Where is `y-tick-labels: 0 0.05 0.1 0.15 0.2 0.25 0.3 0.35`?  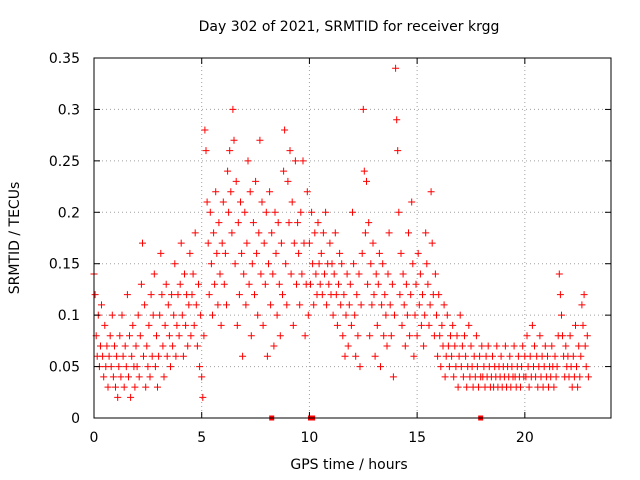
y-tick-labels: 0 0.05 0.1 0.15 0.2 0.25 0.3 0.35 is located at coordinates (64, 239).